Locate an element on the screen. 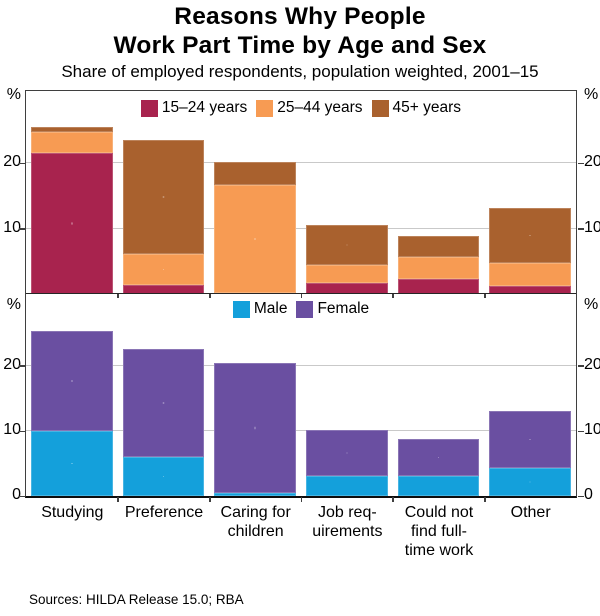 Image resolution: width=600 pixels, height=616 pixels. x-category-label: Studying is located at coordinates (72, 512).